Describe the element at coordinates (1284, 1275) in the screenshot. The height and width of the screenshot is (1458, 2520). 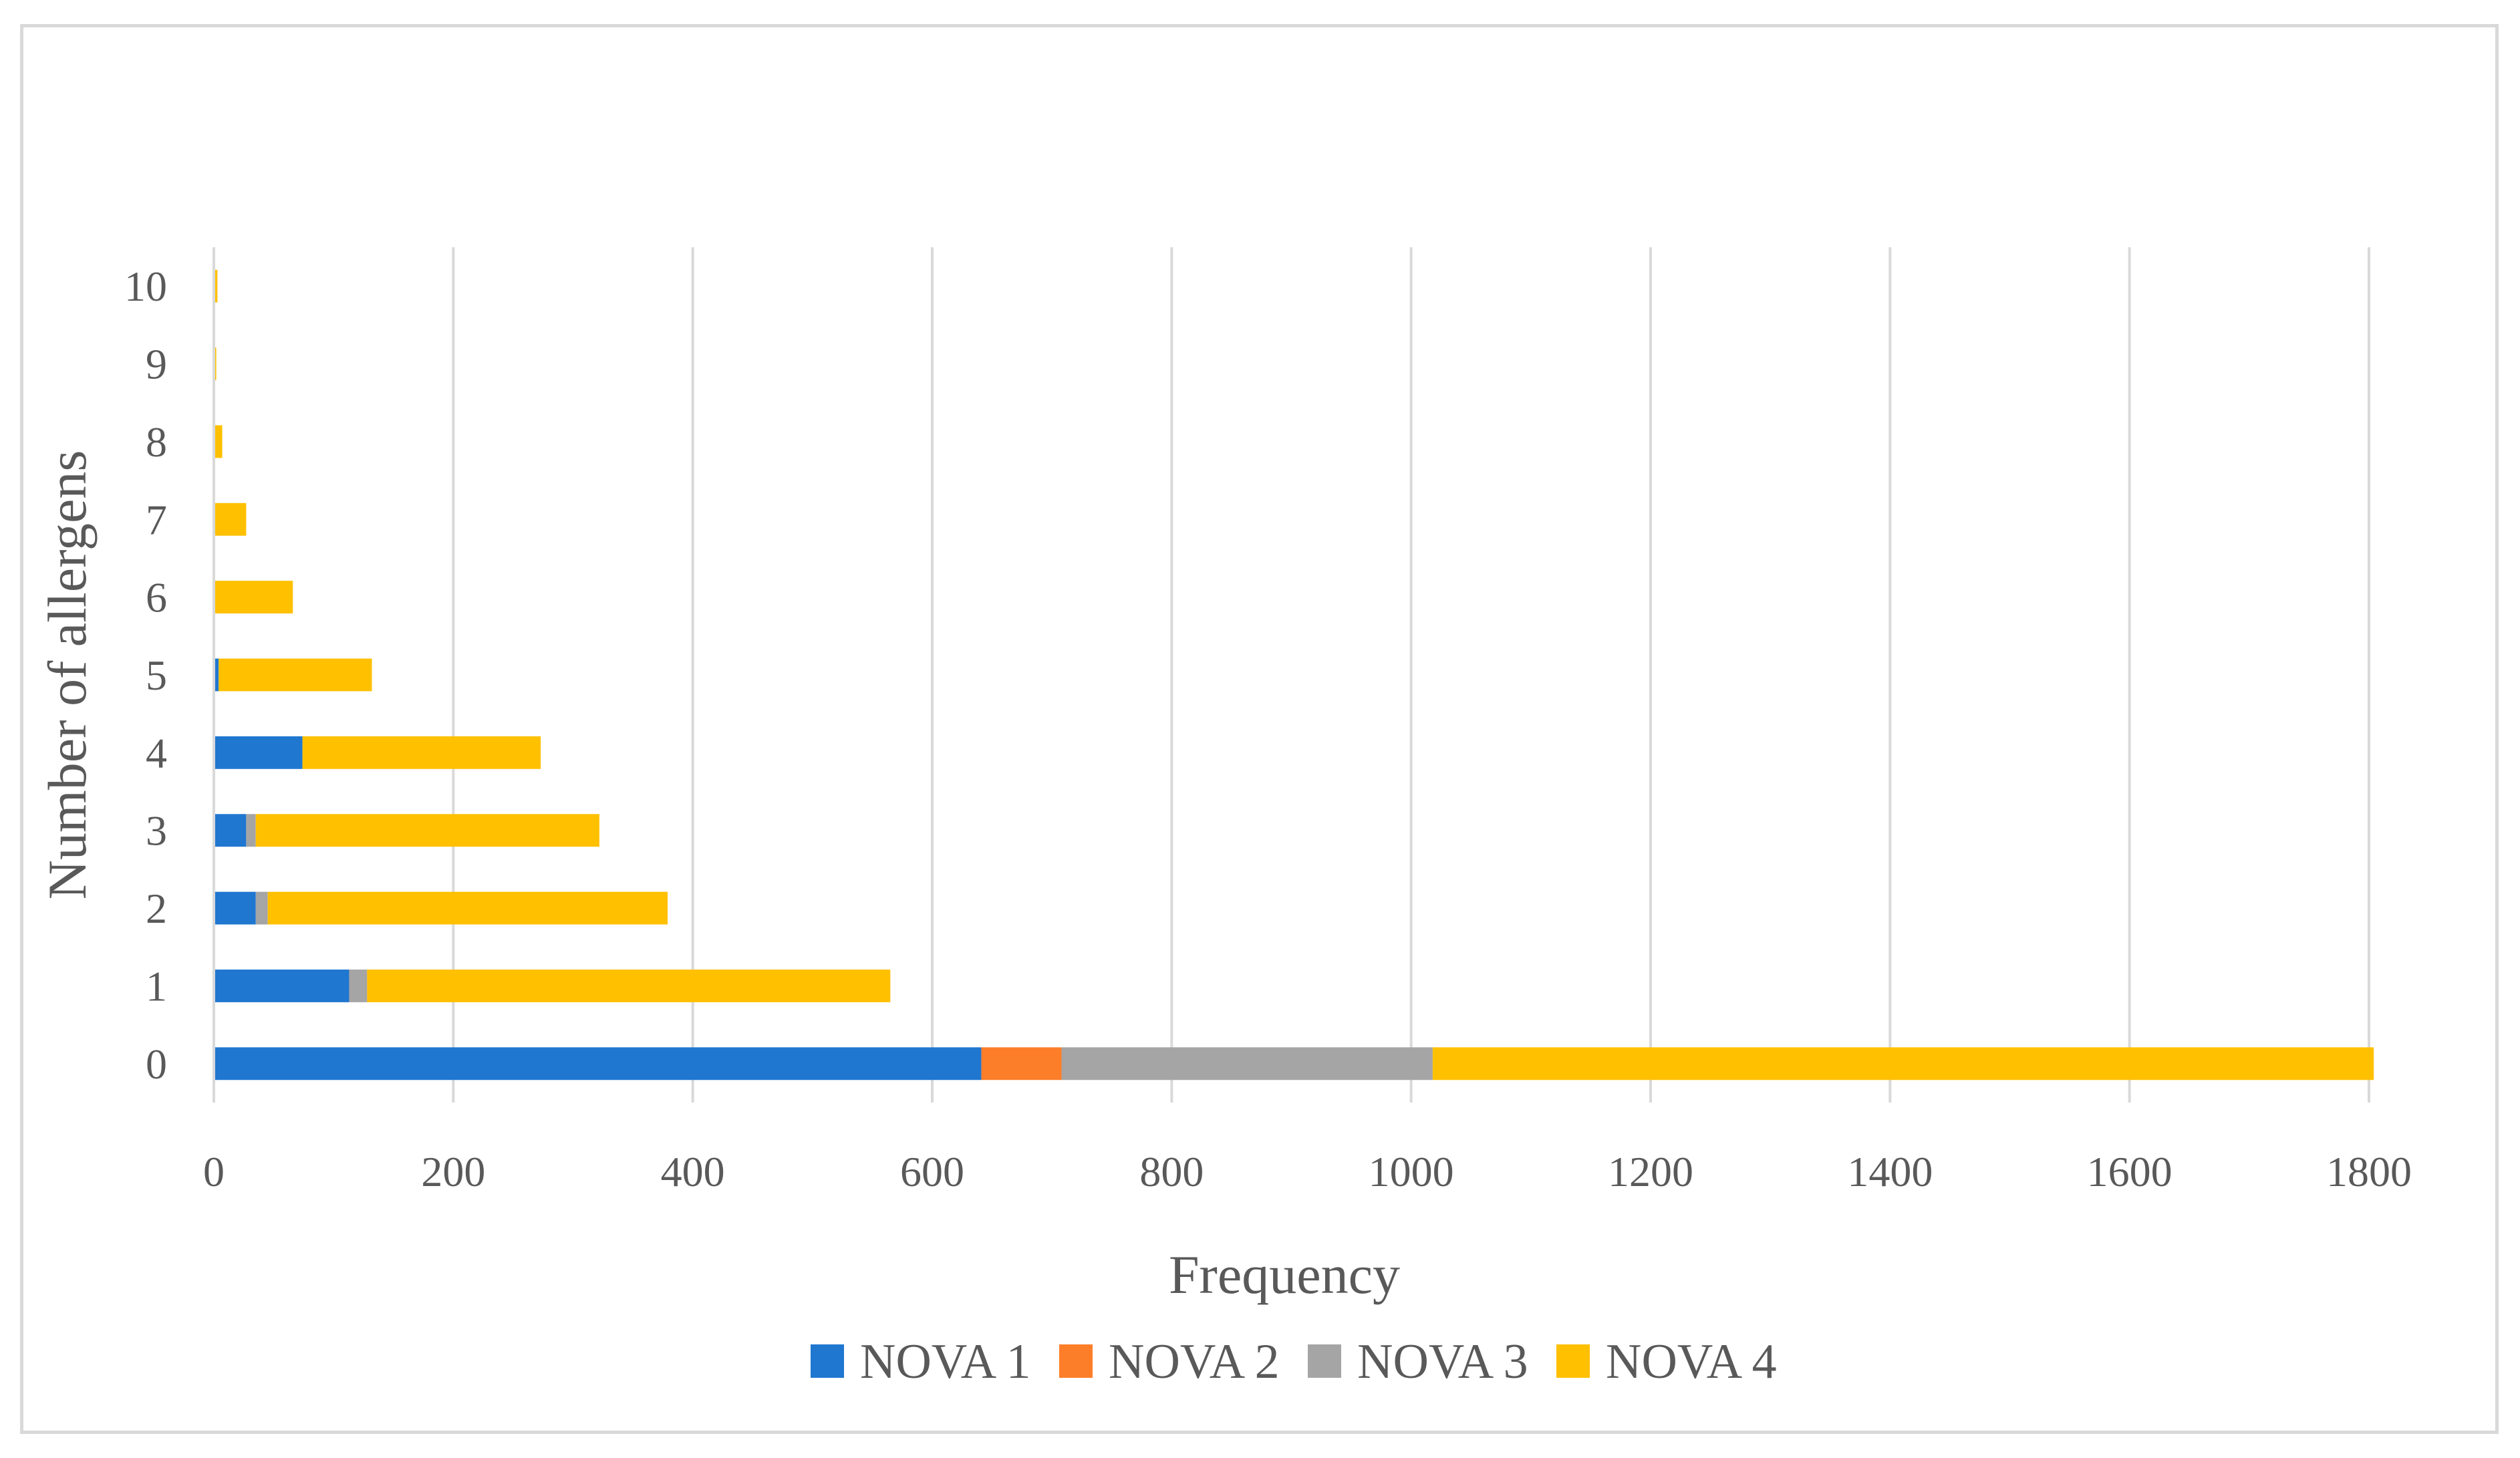
I see `x-axis-title: Frequency` at that location.